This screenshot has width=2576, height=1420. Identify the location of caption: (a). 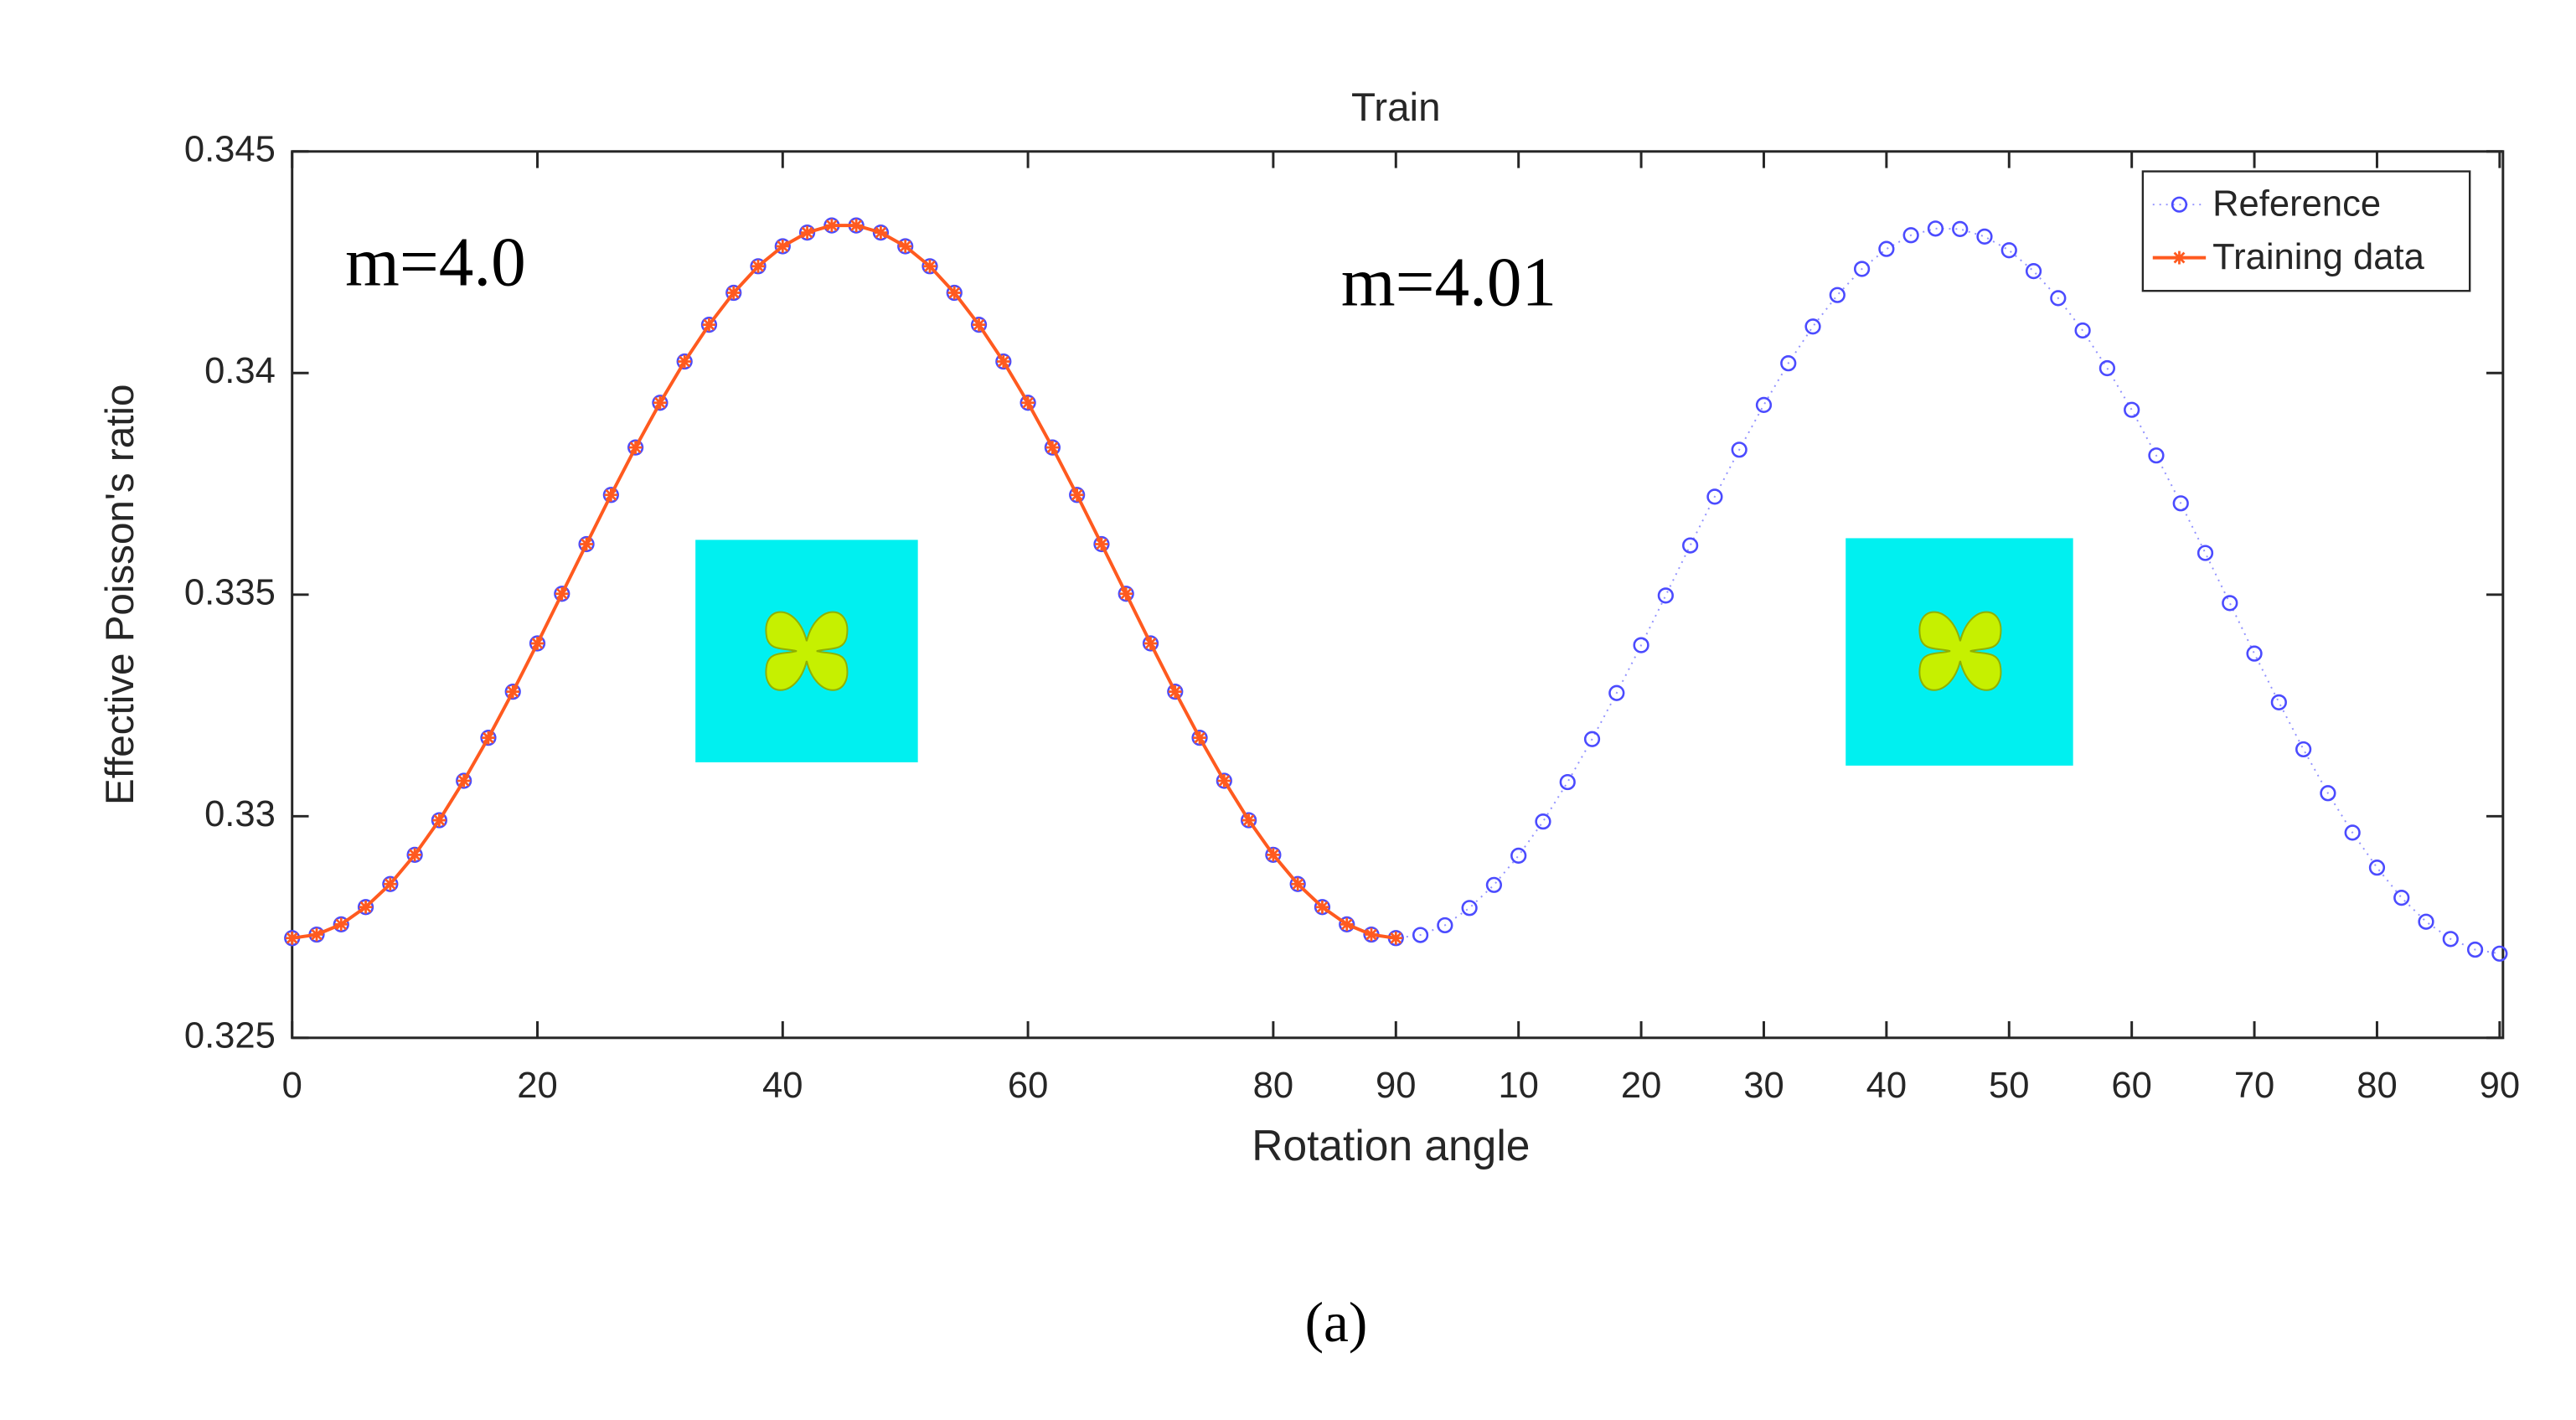
(1336, 1323).